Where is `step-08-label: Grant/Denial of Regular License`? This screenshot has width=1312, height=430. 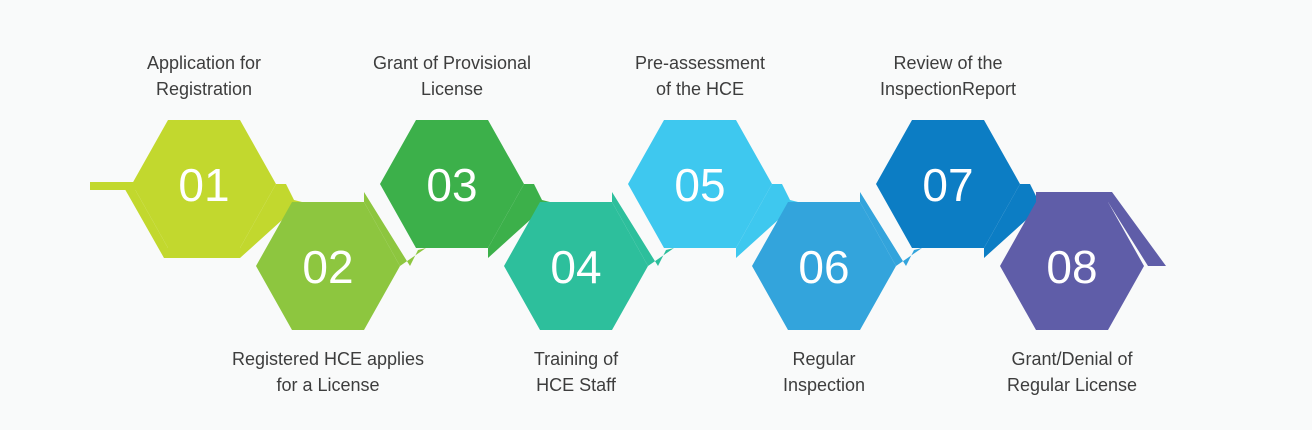
step-08-label: Grant/Denial of Regular License is located at coordinates (1072, 372).